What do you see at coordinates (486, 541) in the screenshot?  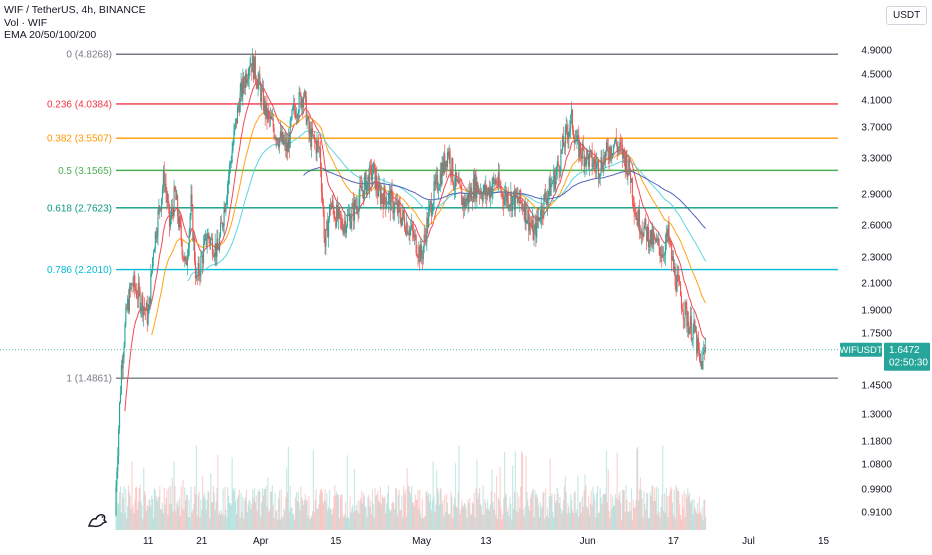 I see `time-axis: 11 21 Apr 15 May 13 Jun 17 Jul 15` at bounding box center [486, 541].